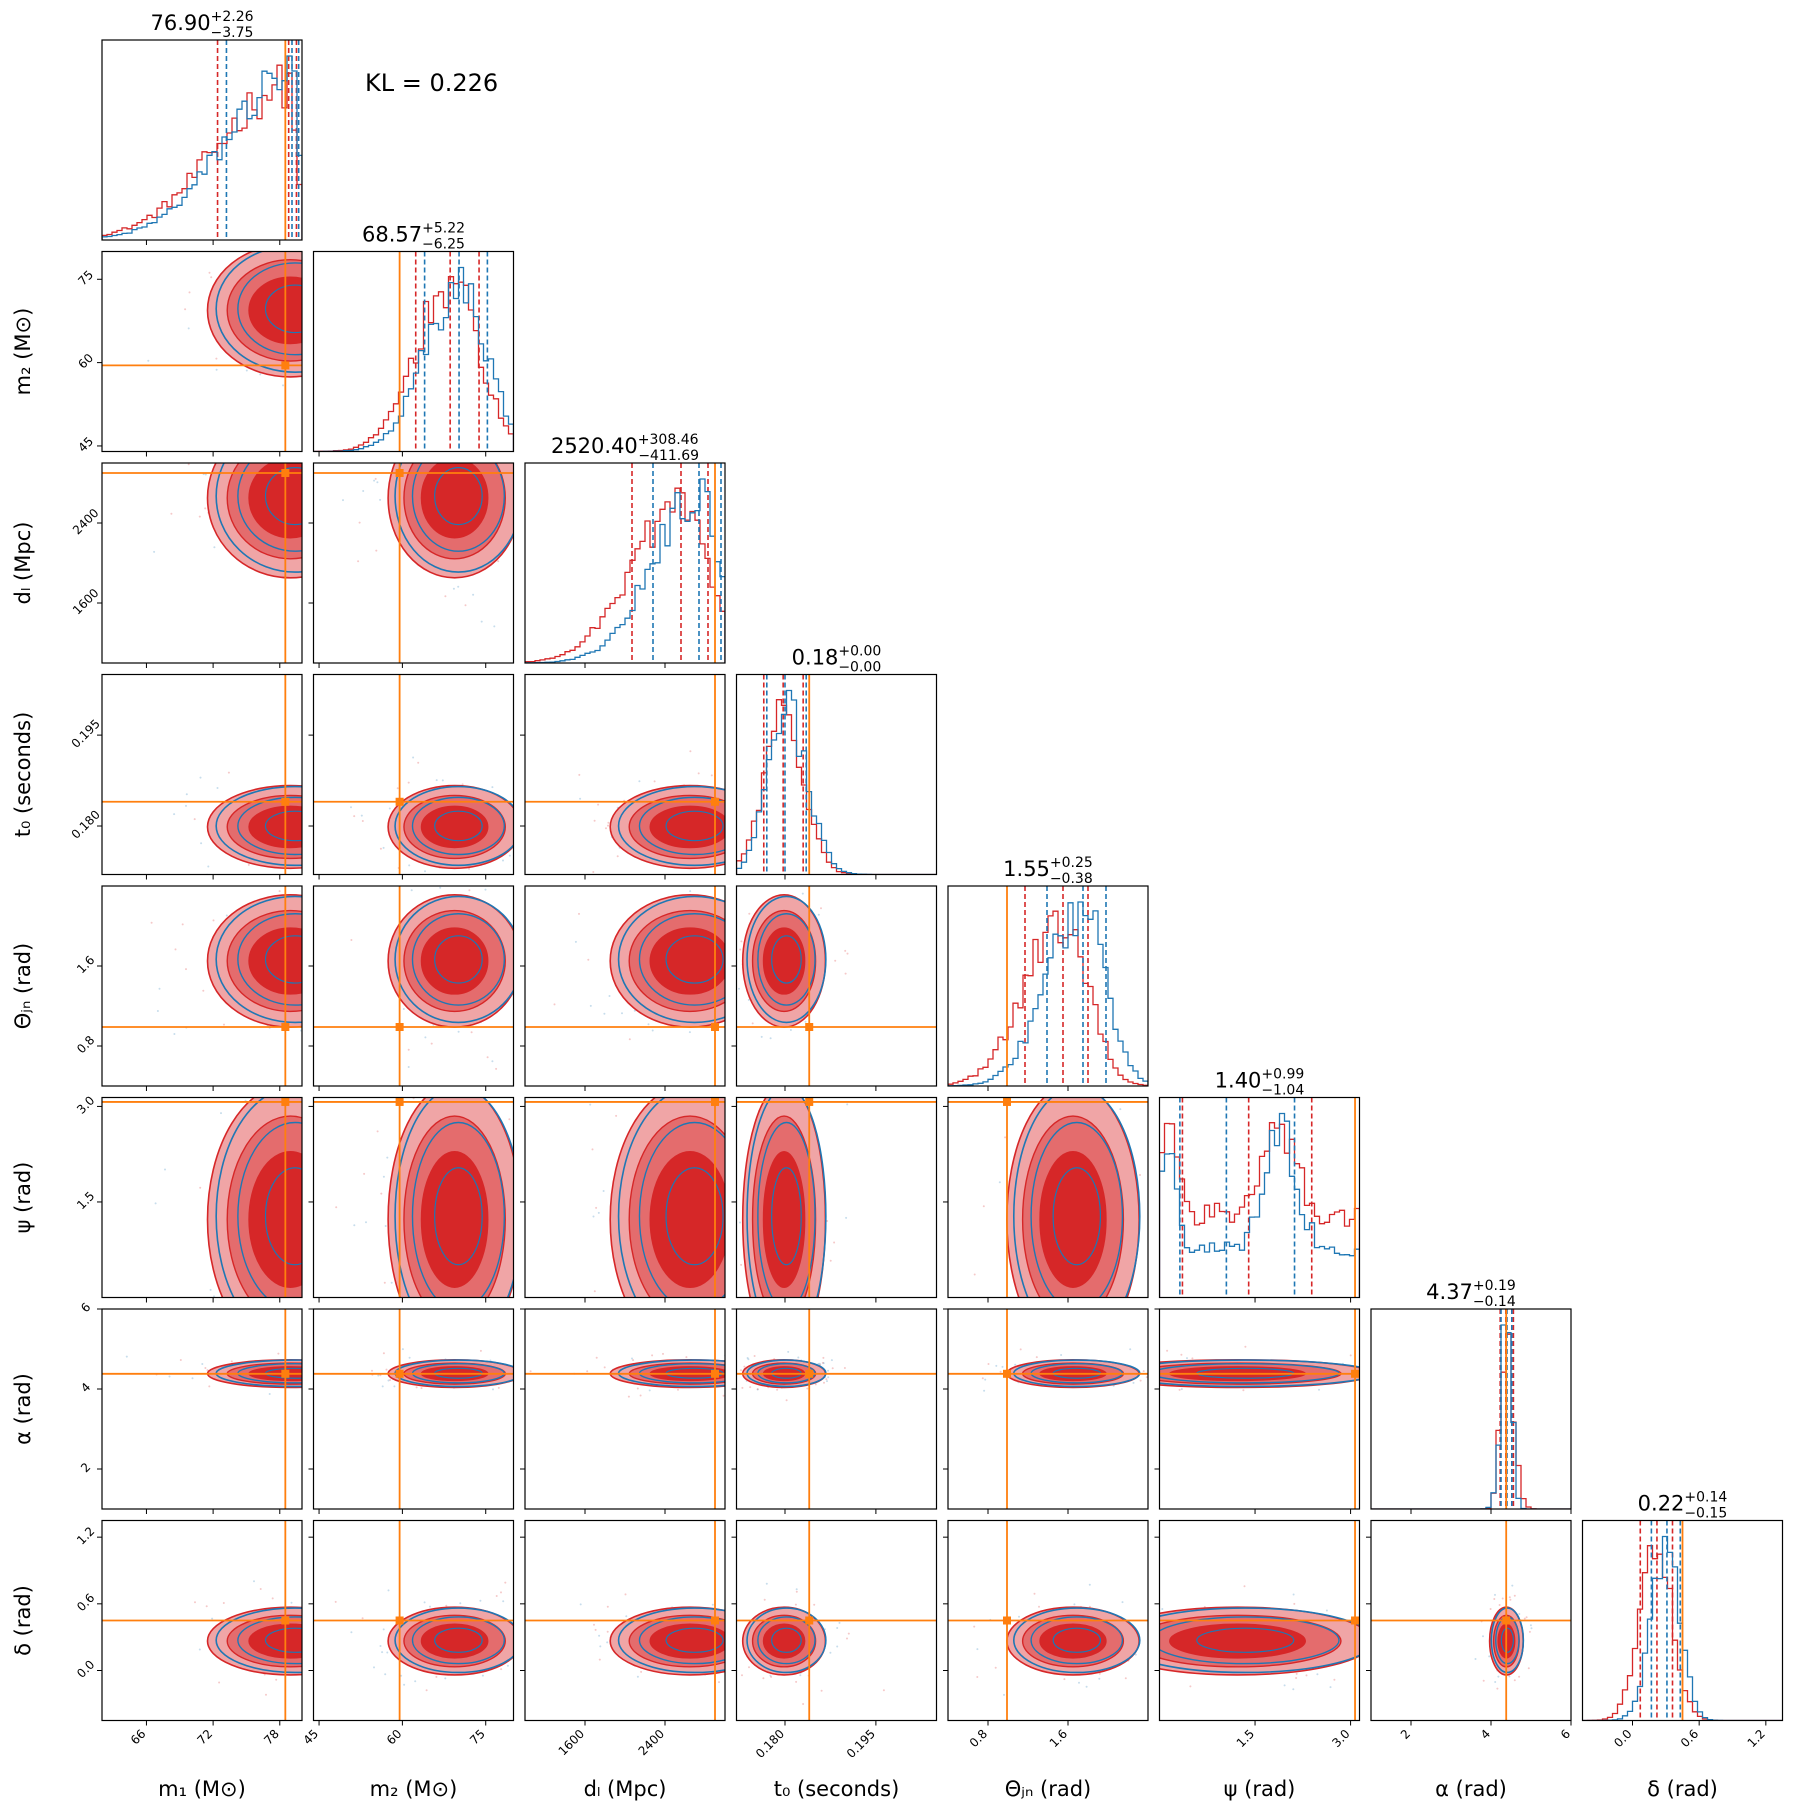  I want to click on summary-title-m1: 76.90+2.26 −3.75, so click(201, 25).